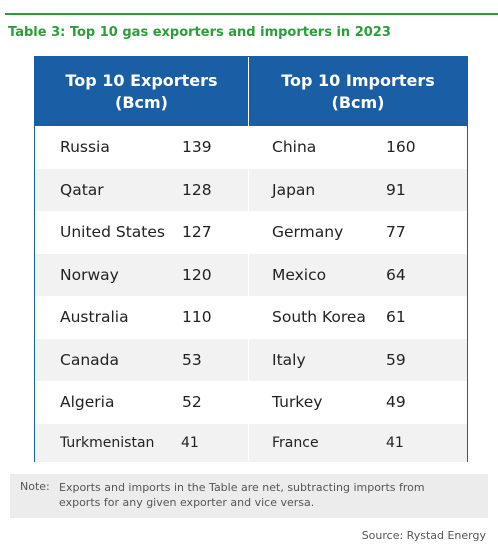 The image size is (498, 556). What do you see at coordinates (82, 189) in the screenshot?
I see `exporter-country: Qatar` at bounding box center [82, 189].